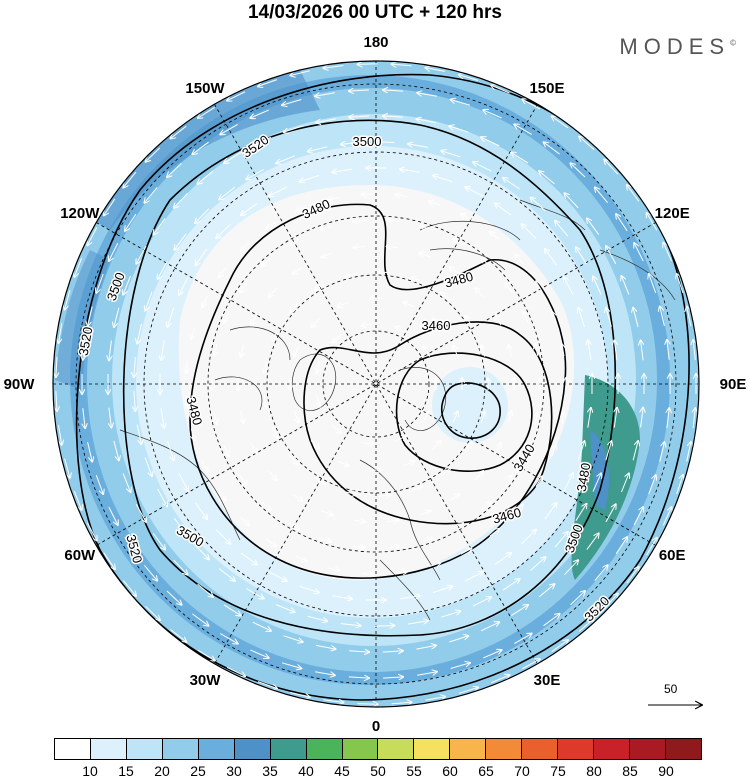 The width and height of the screenshot is (750, 782). Describe the element at coordinates (80, 555) in the screenshot. I see `longitude-label: 60W` at that location.